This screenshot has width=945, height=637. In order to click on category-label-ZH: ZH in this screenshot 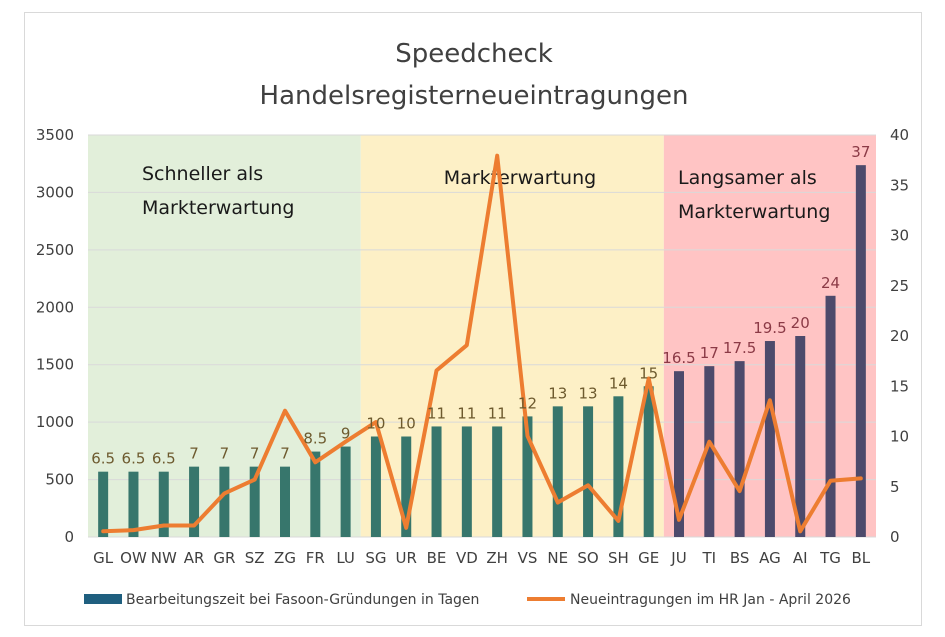, I will do `click(497, 558)`.